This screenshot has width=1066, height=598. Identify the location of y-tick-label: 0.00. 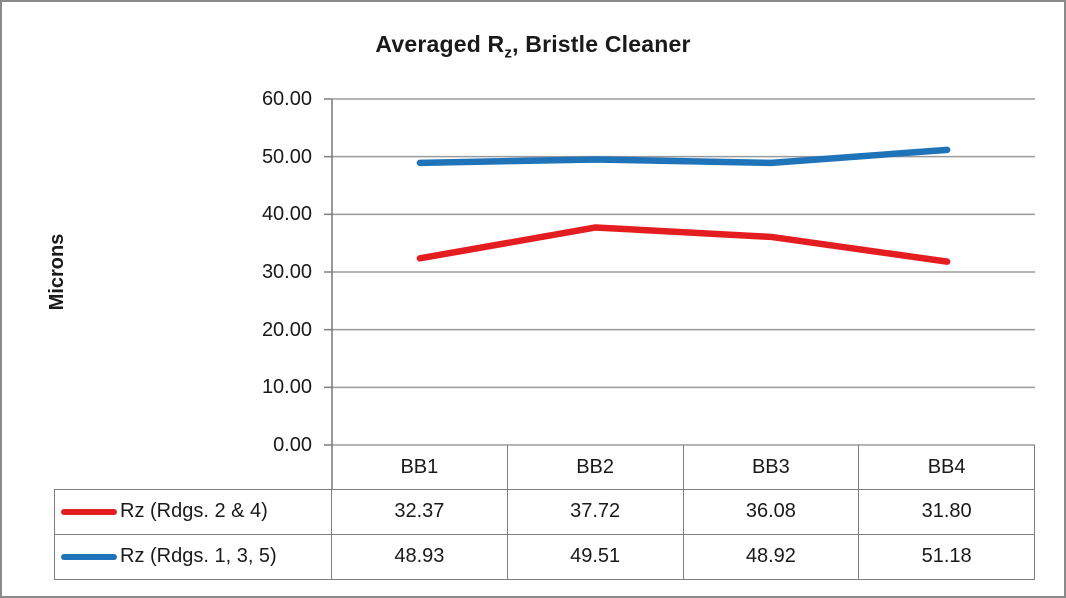
(292, 445).